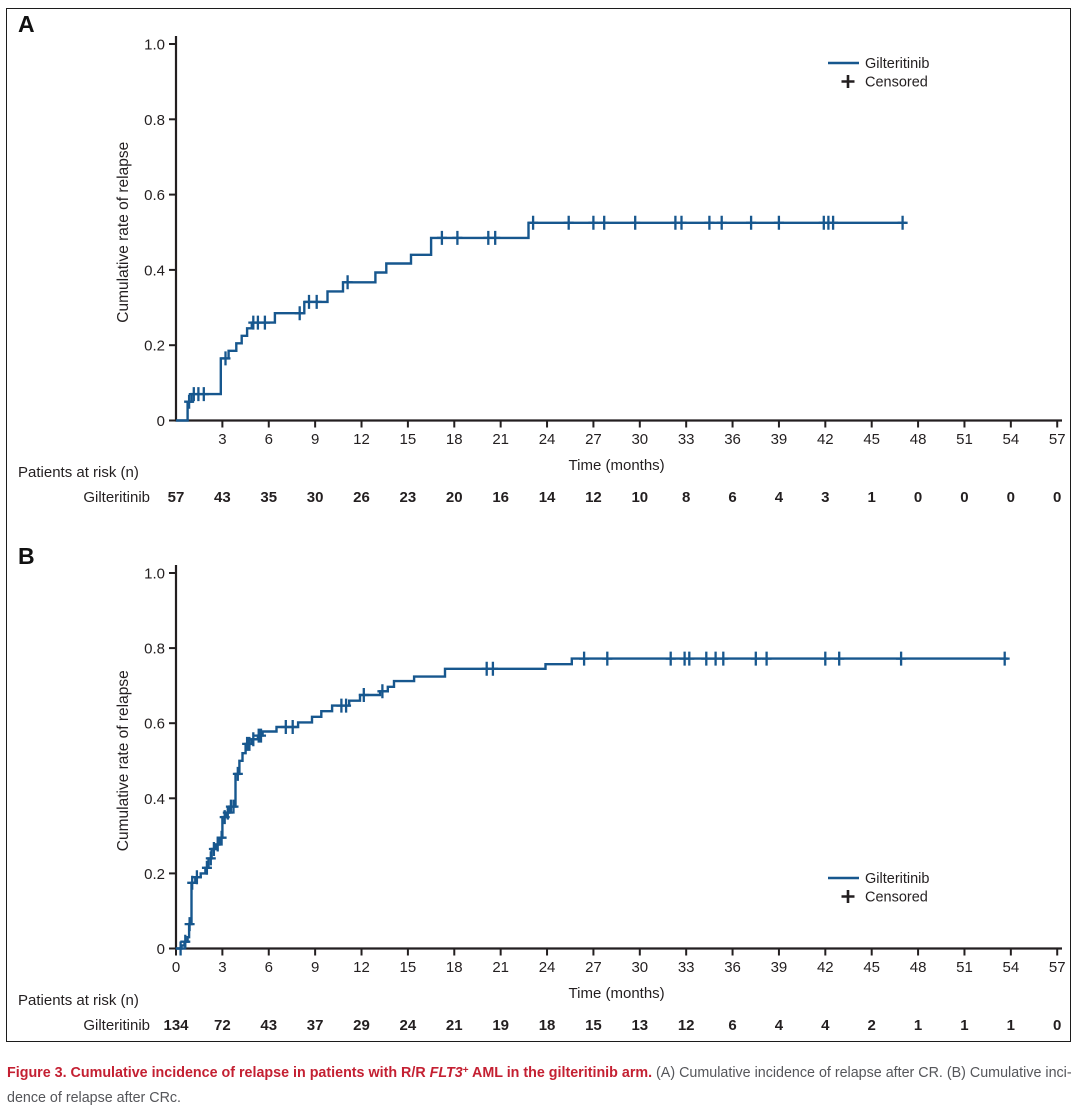 This screenshot has width=1080, height=1110. Describe the element at coordinates (732, 439) in the screenshot. I see `x-tick-label-A: 36` at that location.